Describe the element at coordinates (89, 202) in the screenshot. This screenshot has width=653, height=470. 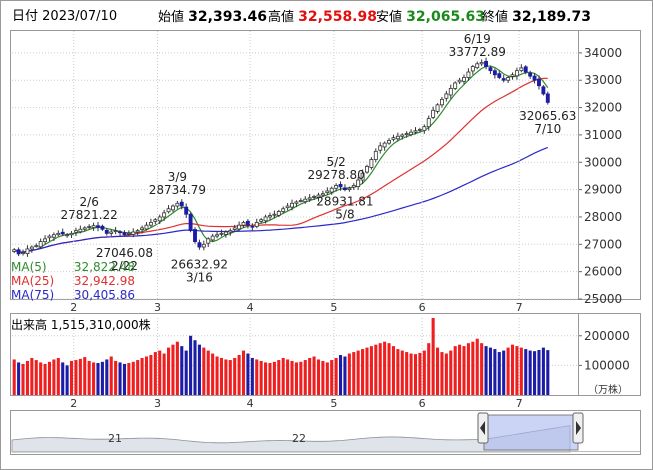
I see `annotation-date: 2/6` at that location.